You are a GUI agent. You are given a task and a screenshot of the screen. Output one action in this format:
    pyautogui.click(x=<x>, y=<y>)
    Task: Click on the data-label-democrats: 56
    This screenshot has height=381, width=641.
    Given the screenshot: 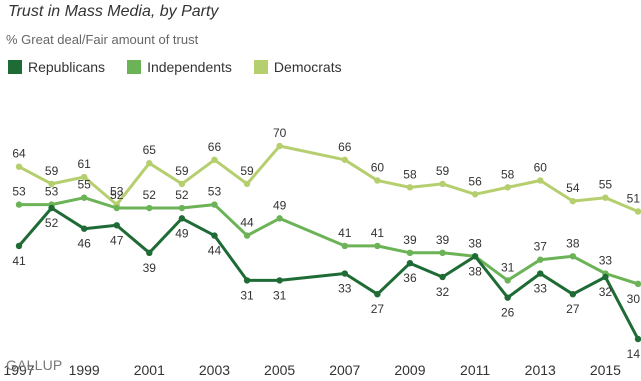 What is the action you would take?
    pyautogui.click(x=475, y=181)
    